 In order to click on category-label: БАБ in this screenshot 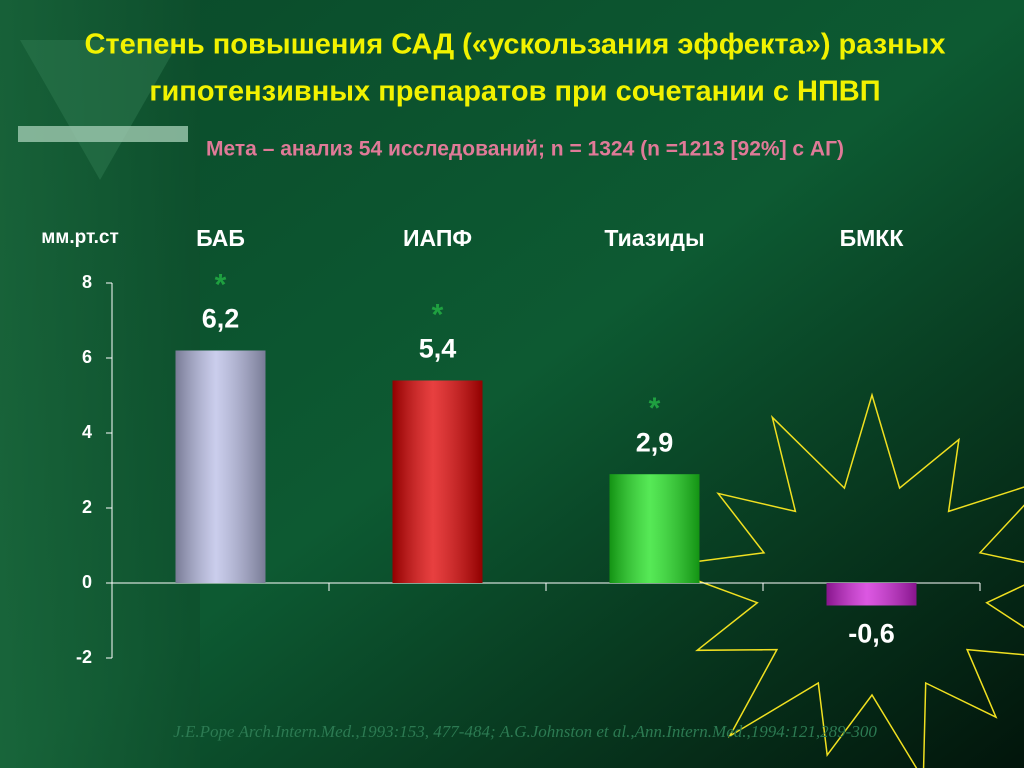, I will do `click(220, 238)`.